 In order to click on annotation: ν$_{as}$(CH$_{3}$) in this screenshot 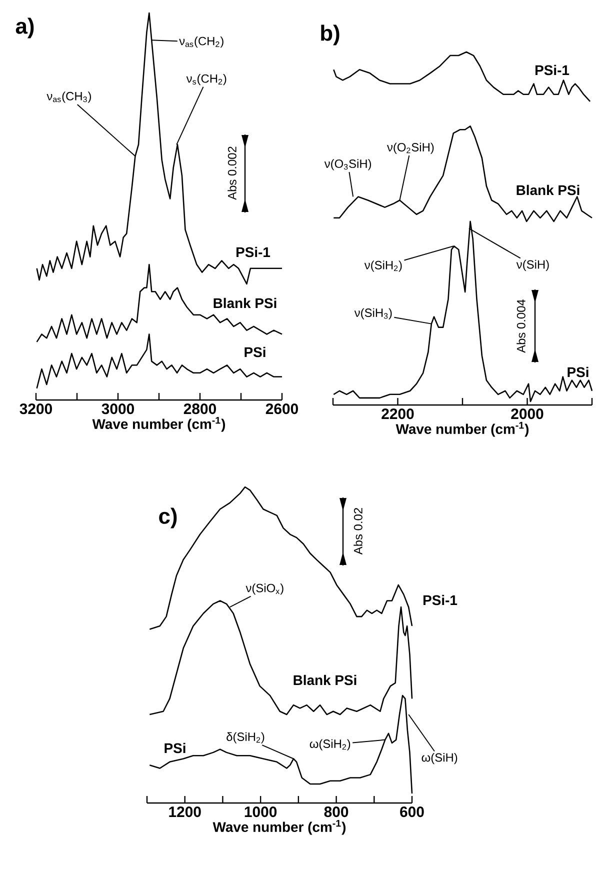, I will do `click(68, 97)`.